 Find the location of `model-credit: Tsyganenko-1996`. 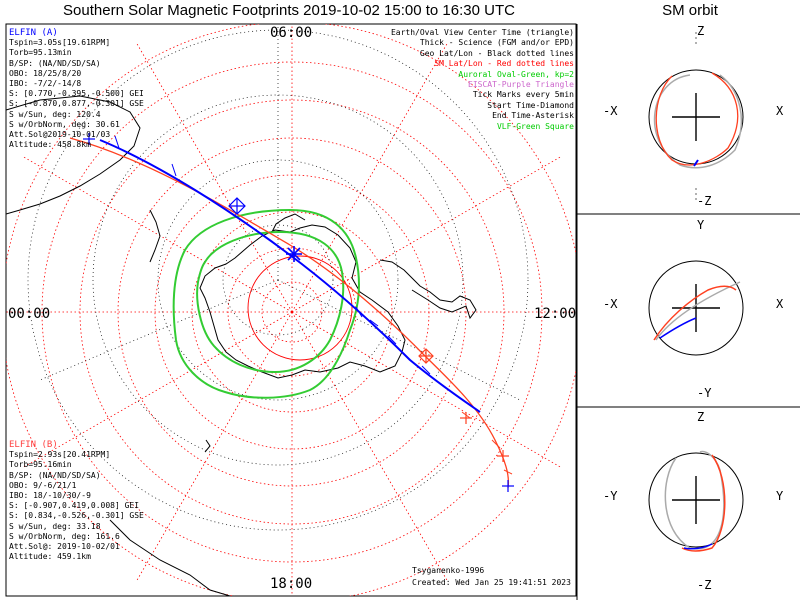

model-credit: Tsyganenko-1996 is located at coordinates (448, 570).